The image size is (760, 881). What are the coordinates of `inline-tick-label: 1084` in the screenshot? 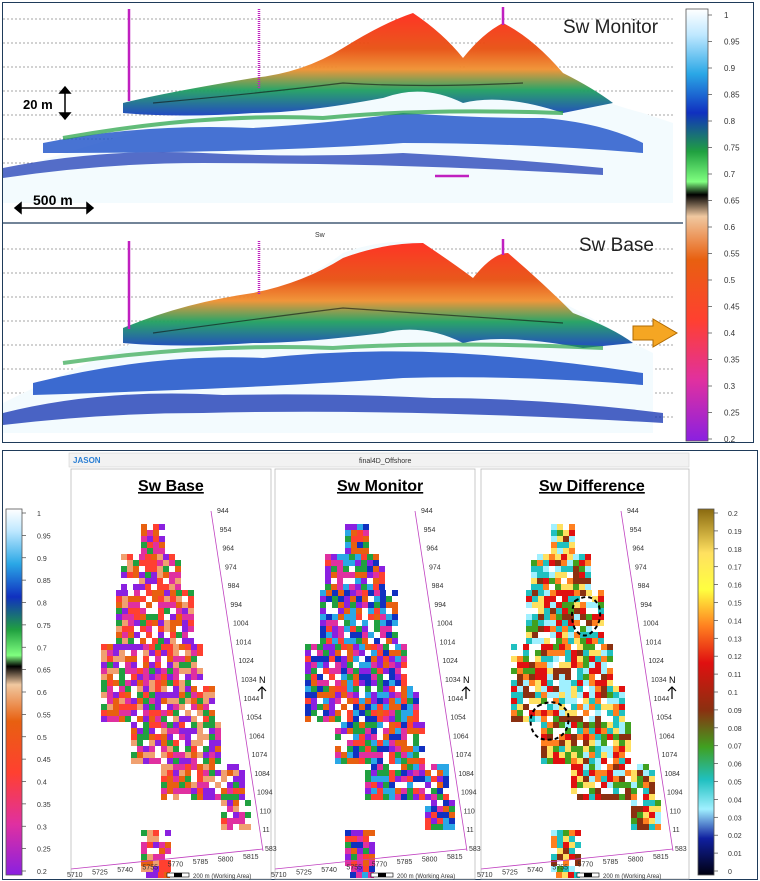 It's located at (466, 774).